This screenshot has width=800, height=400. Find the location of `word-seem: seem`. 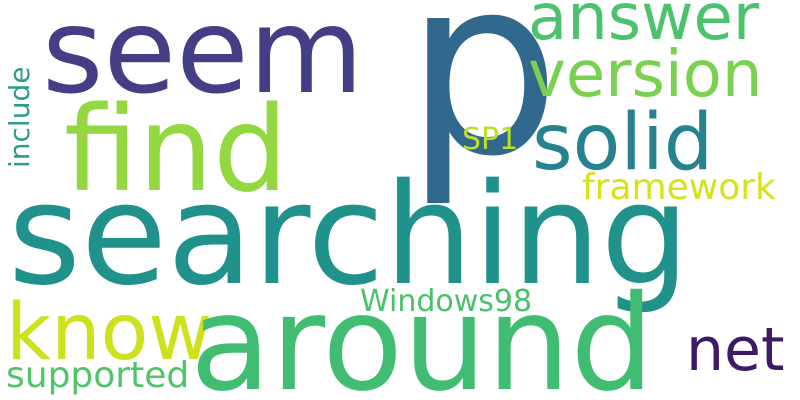

word-seem: seem is located at coordinates (203, 60).